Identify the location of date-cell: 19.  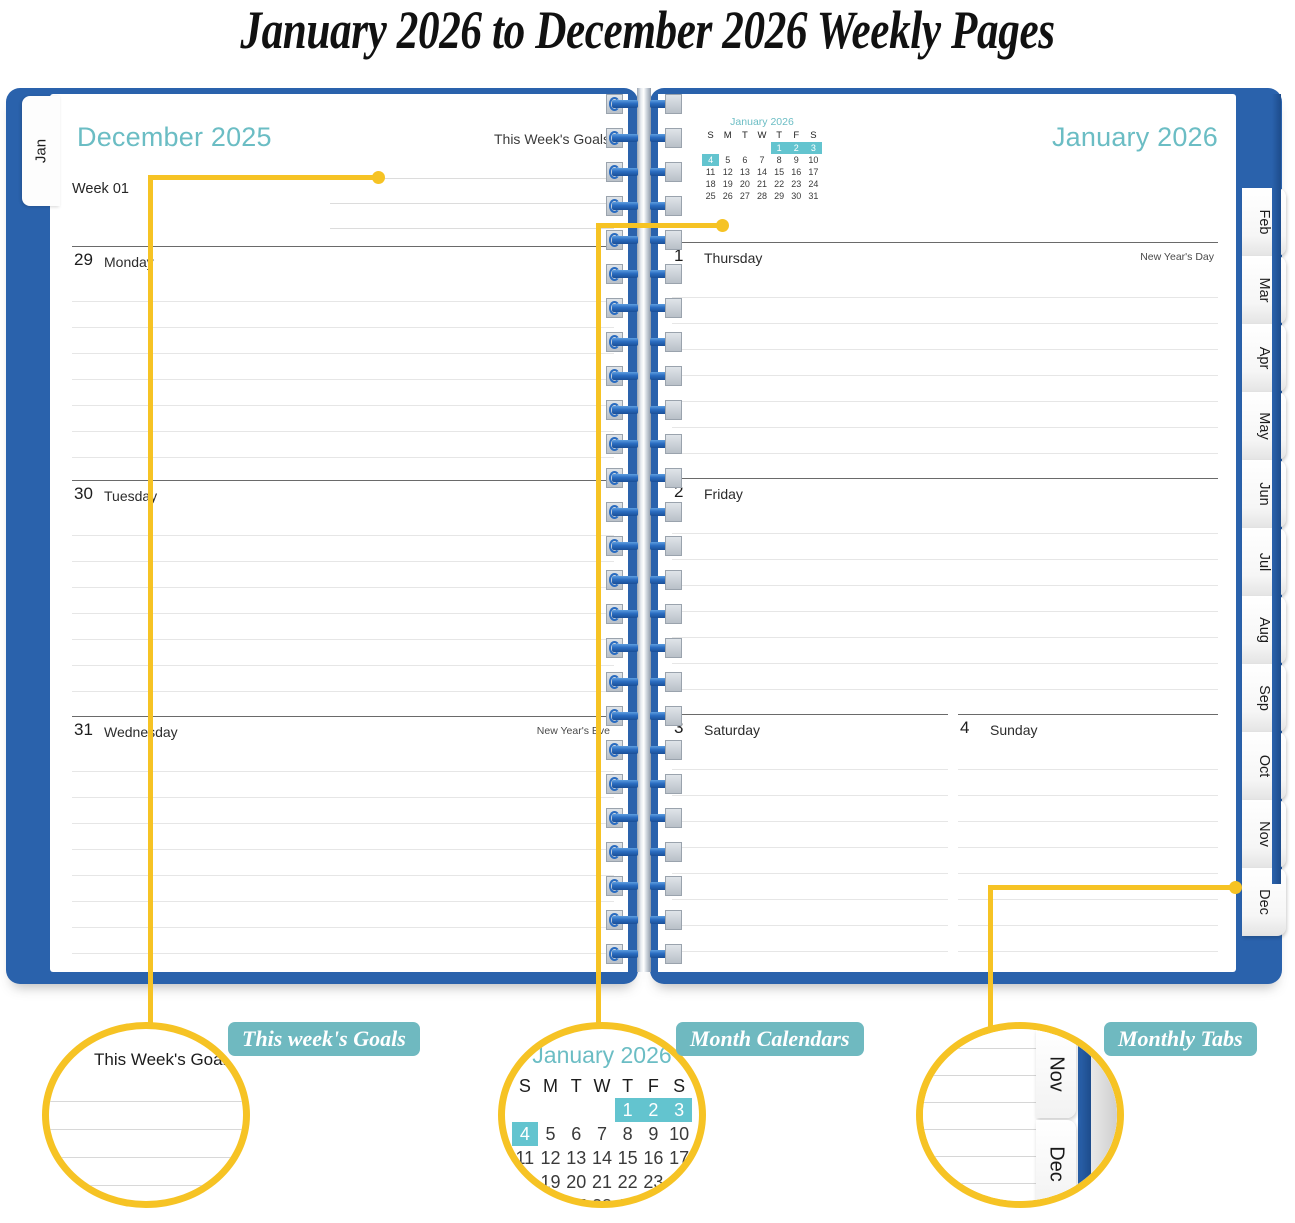
(727, 184).